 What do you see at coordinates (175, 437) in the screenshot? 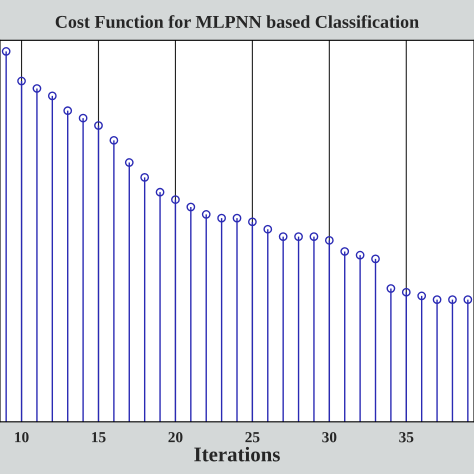
I see `x-tick-label: 20` at bounding box center [175, 437].